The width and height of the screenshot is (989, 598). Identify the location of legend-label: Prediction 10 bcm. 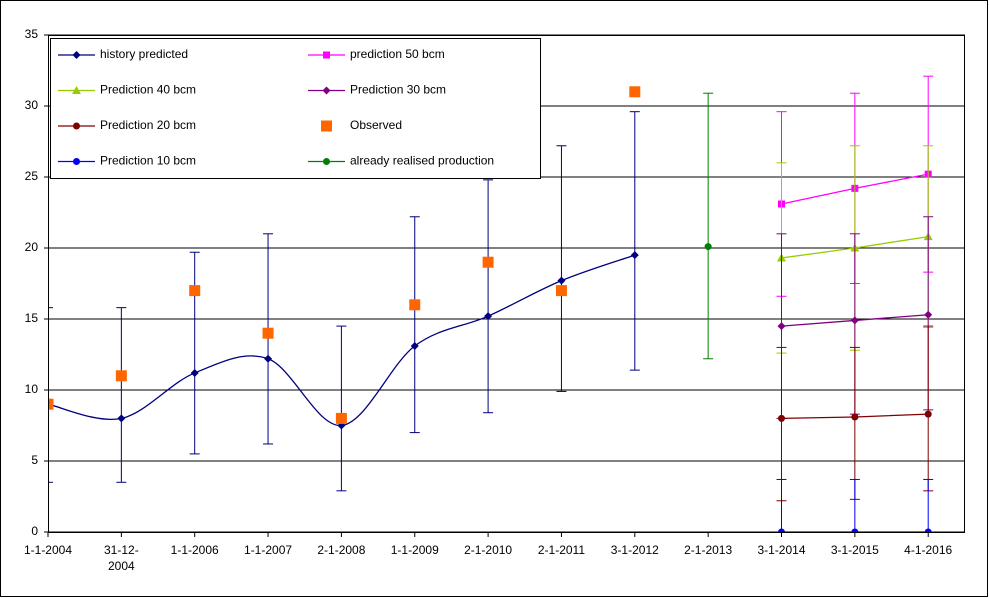
(148, 161).